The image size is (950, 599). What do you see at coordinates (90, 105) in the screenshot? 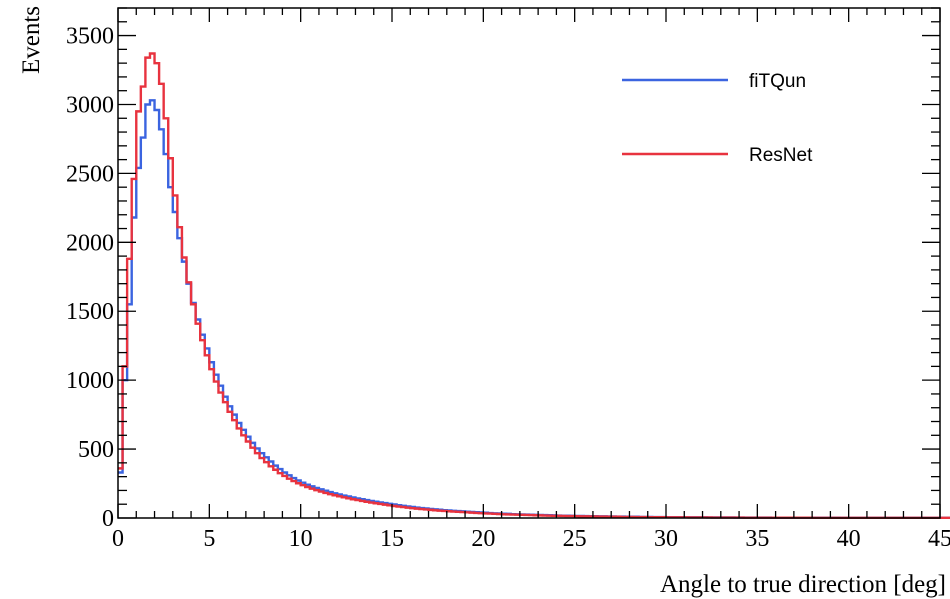
I see `y-tick-label: 3000` at bounding box center [90, 105].